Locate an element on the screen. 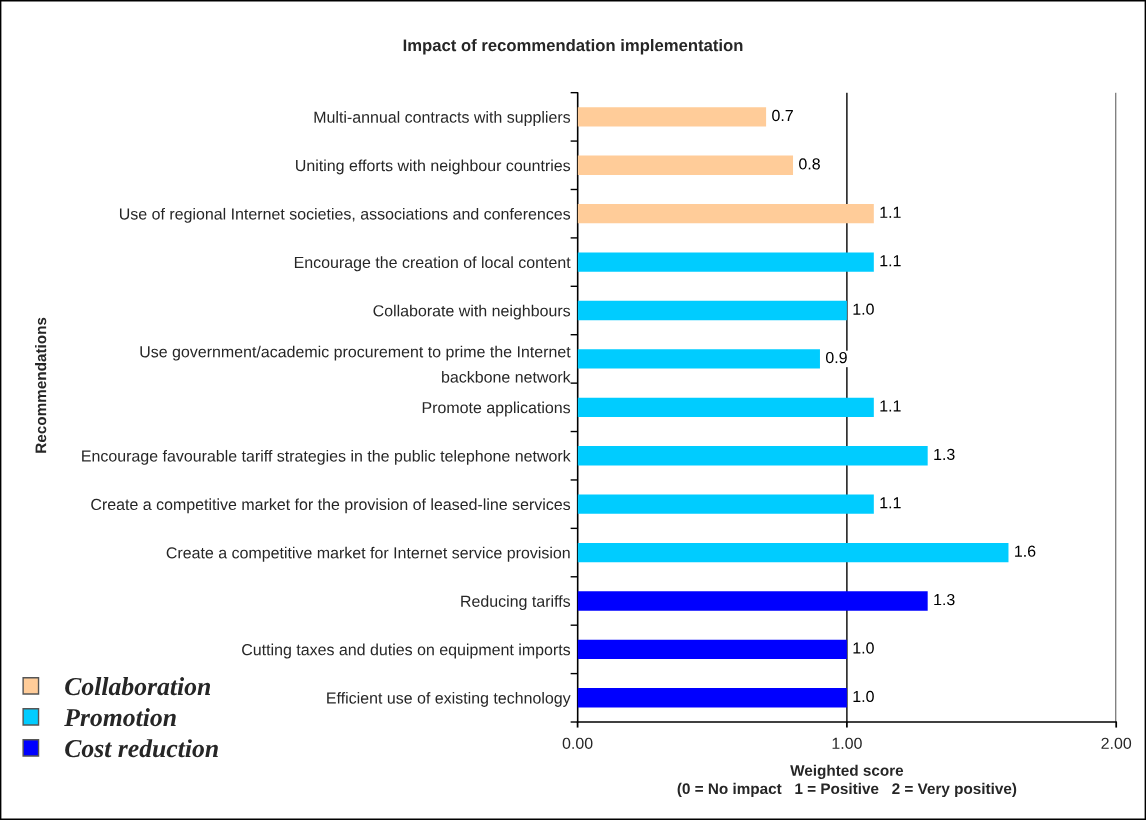  legend-label: Collaboration is located at coordinates (138, 686).